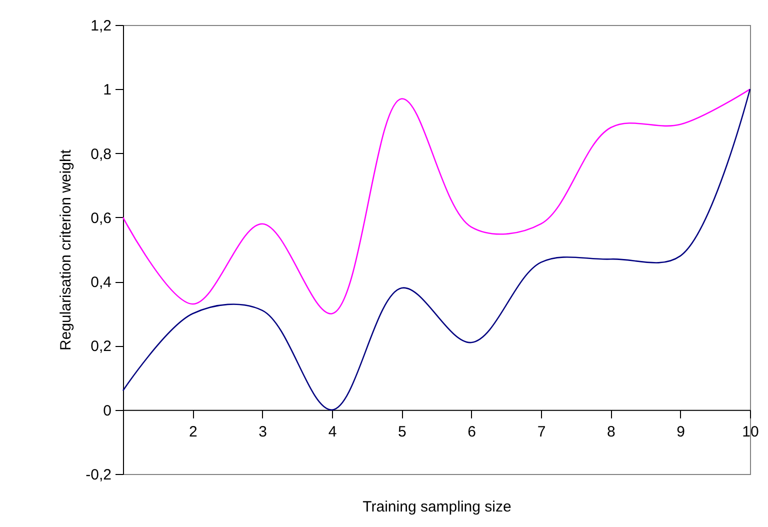 Image resolution: width=768 pixels, height=527 pixels. Describe the element at coordinates (541, 431) in the screenshot. I see `x-tick-label: 7` at that location.